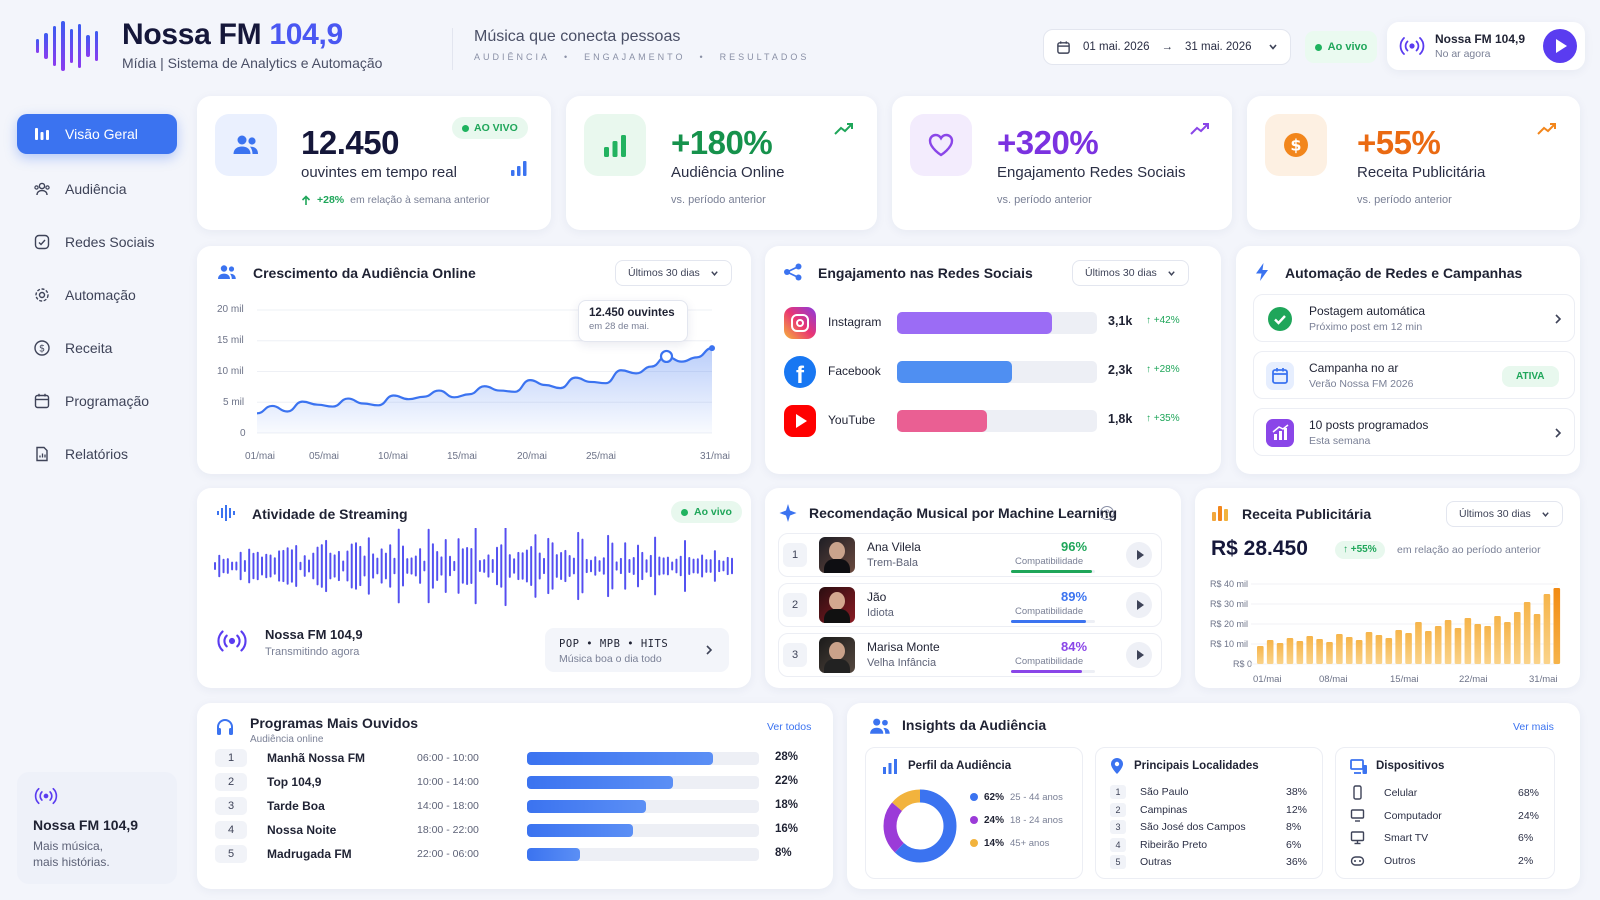  I want to click on view-all-link: Ver todos, so click(789, 727).